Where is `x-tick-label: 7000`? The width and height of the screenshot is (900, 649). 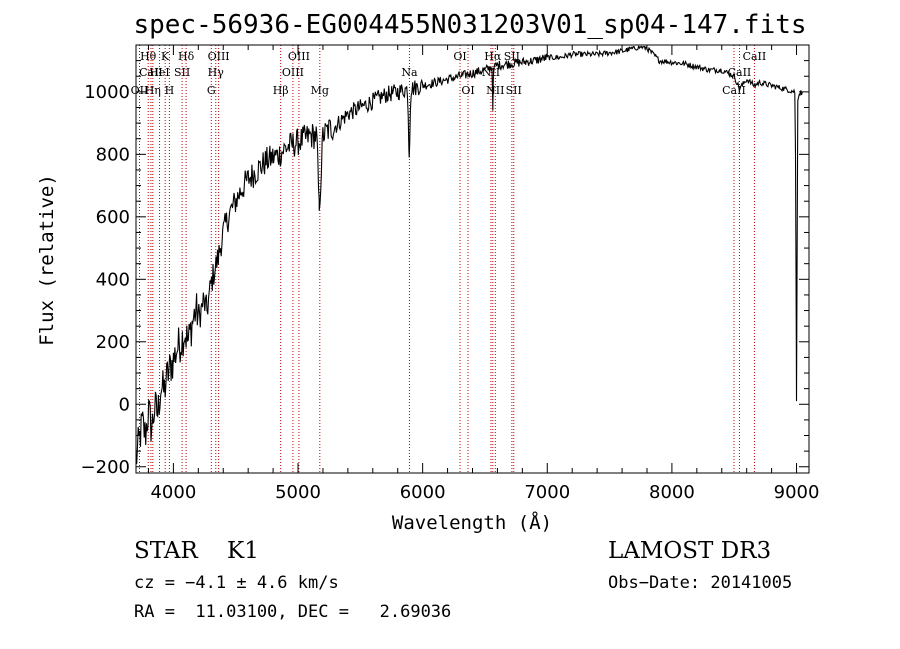 x-tick-label: 7000 is located at coordinates (547, 492).